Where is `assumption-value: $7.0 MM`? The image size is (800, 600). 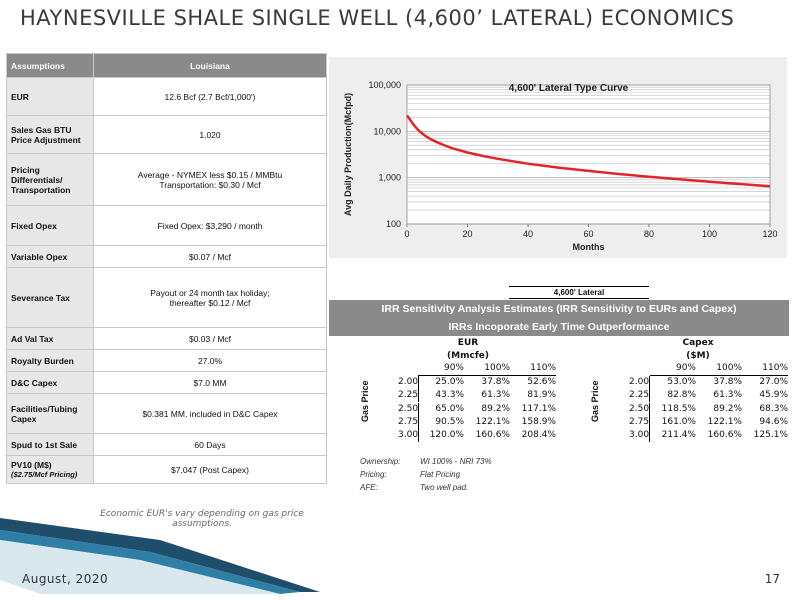 assumption-value: $7.0 MM is located at coordinates (210, 382).